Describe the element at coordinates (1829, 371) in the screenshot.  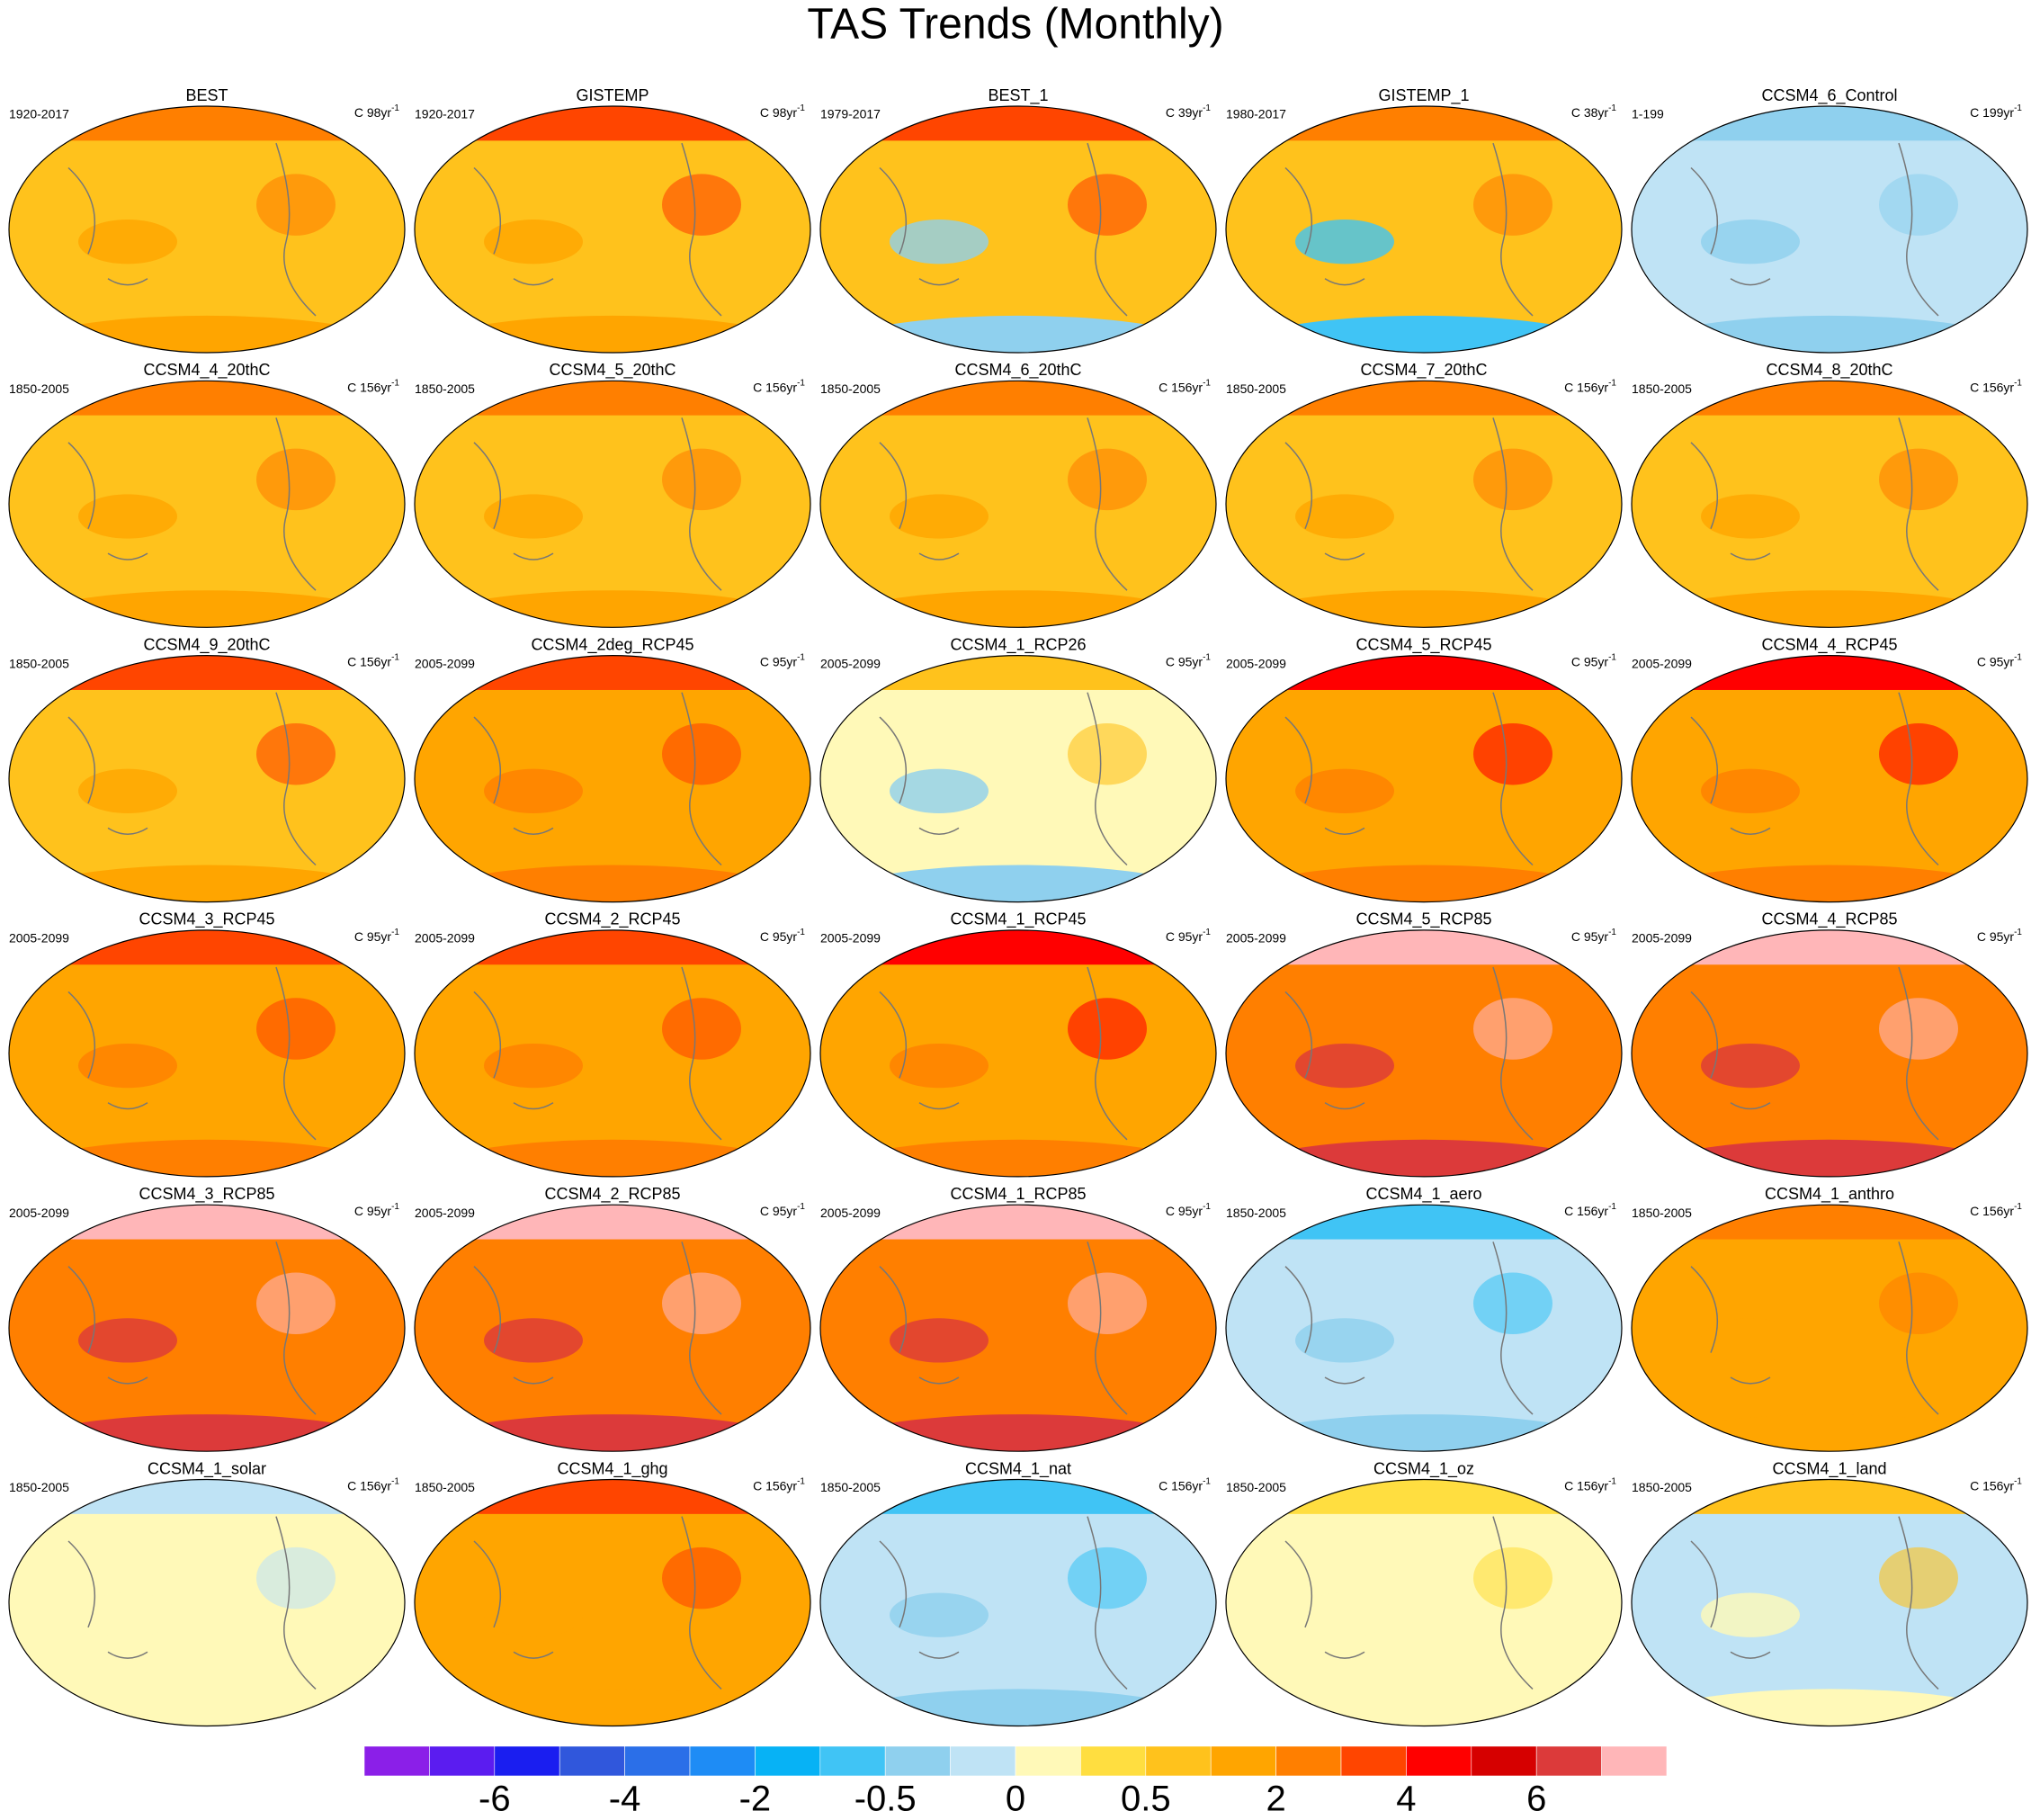
I see `panel-title: CCSM4_8_20thC` at that location.